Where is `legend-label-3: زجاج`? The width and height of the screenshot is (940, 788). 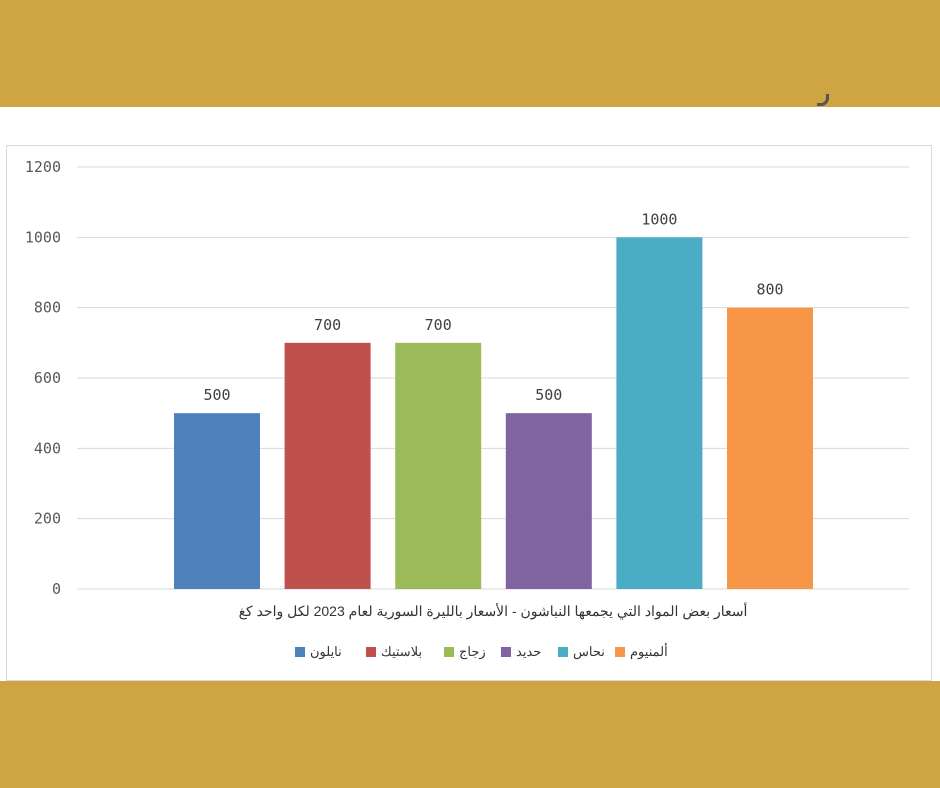
legend-label-3: زجاج is located at coordinates (472, 652).